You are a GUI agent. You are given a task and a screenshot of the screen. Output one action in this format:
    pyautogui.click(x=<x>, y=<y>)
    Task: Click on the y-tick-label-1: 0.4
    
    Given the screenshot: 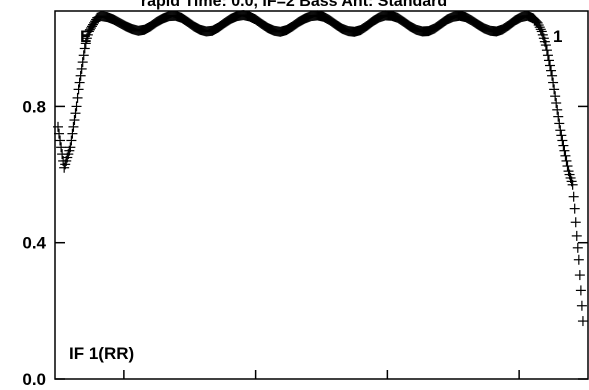 What is the action you would take?
    pyautogui.click(x=34, y=243)
    